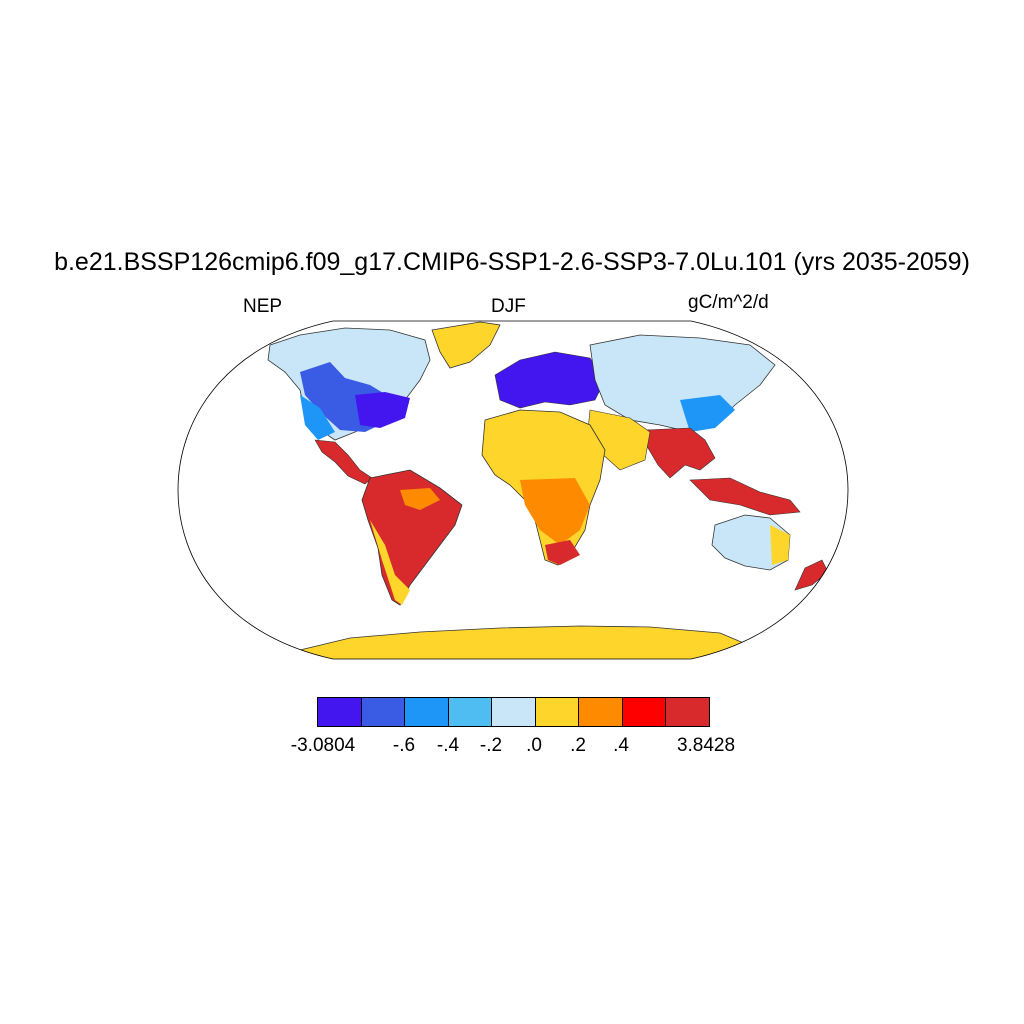 Image resolution: width=1024 pixels, height=1024 pixels. What do you see at coordinates (550, 380) in the screenshot?
I see `europe-region` at bounding box center [550, 380].